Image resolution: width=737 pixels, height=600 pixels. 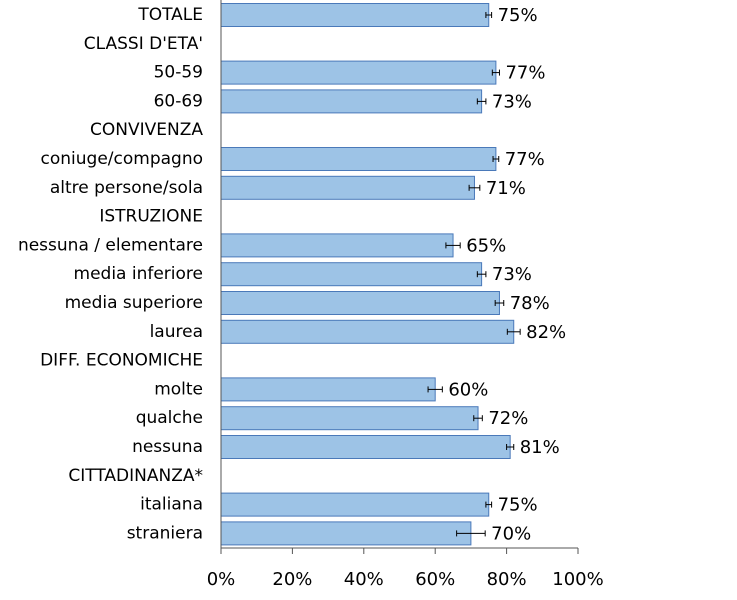 I want to click on data-label: 71%, so click(x=506, y=188).